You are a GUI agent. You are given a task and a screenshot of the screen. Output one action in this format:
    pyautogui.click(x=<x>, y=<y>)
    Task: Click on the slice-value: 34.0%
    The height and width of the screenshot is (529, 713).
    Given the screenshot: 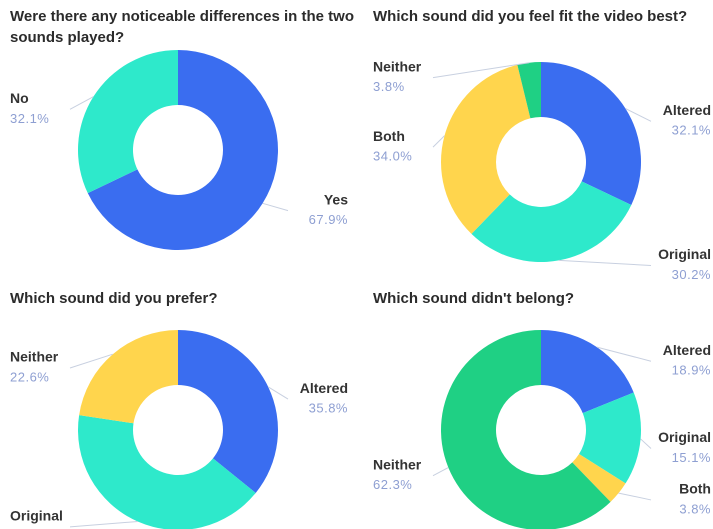 What is the action you would take?
    pyautogui.click(x=392, y=156)
    